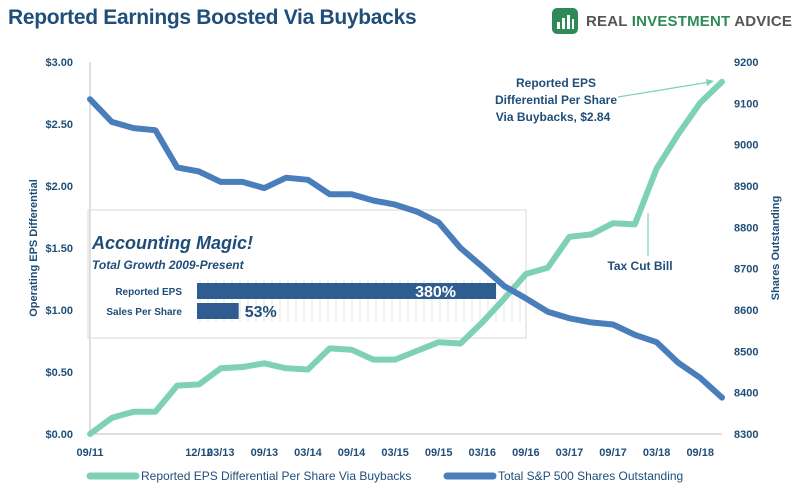 This screenshot has width=793, height=502. I want to click on left-tick-label: $3.00, so click(59, 63).